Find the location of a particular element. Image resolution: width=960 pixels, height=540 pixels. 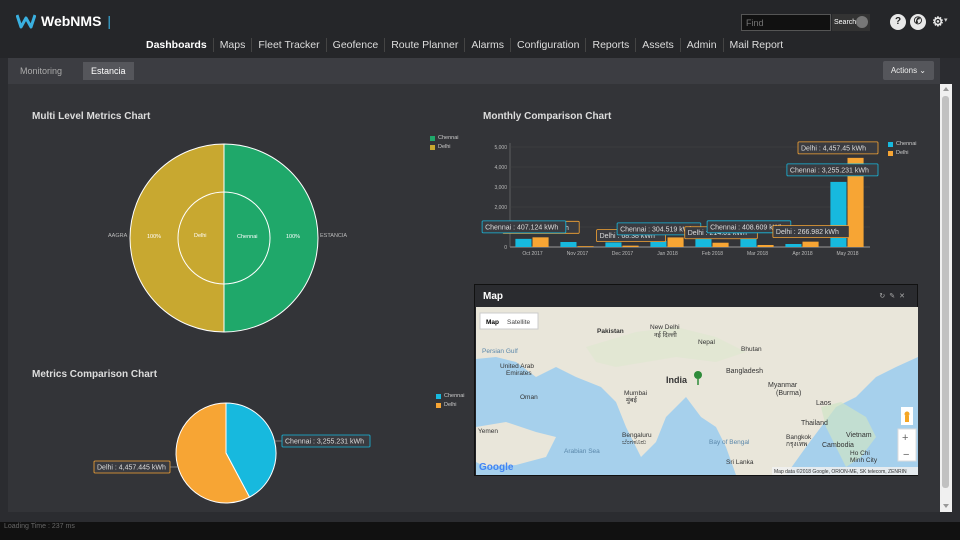

map-label: Ho Chi is located at coordinates (860, 453).